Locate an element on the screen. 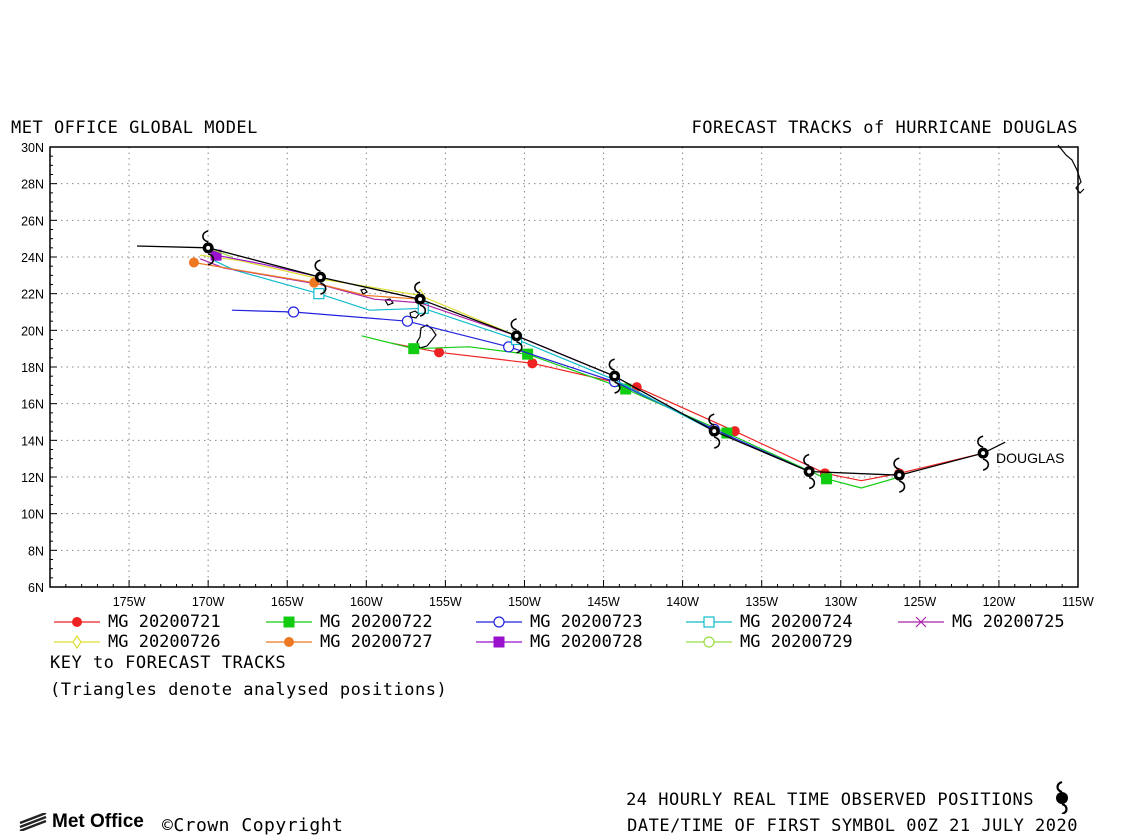 This screenshot has height=840, width=1130. legend-item: MG 20200722 is located at coordinates (348, 622).